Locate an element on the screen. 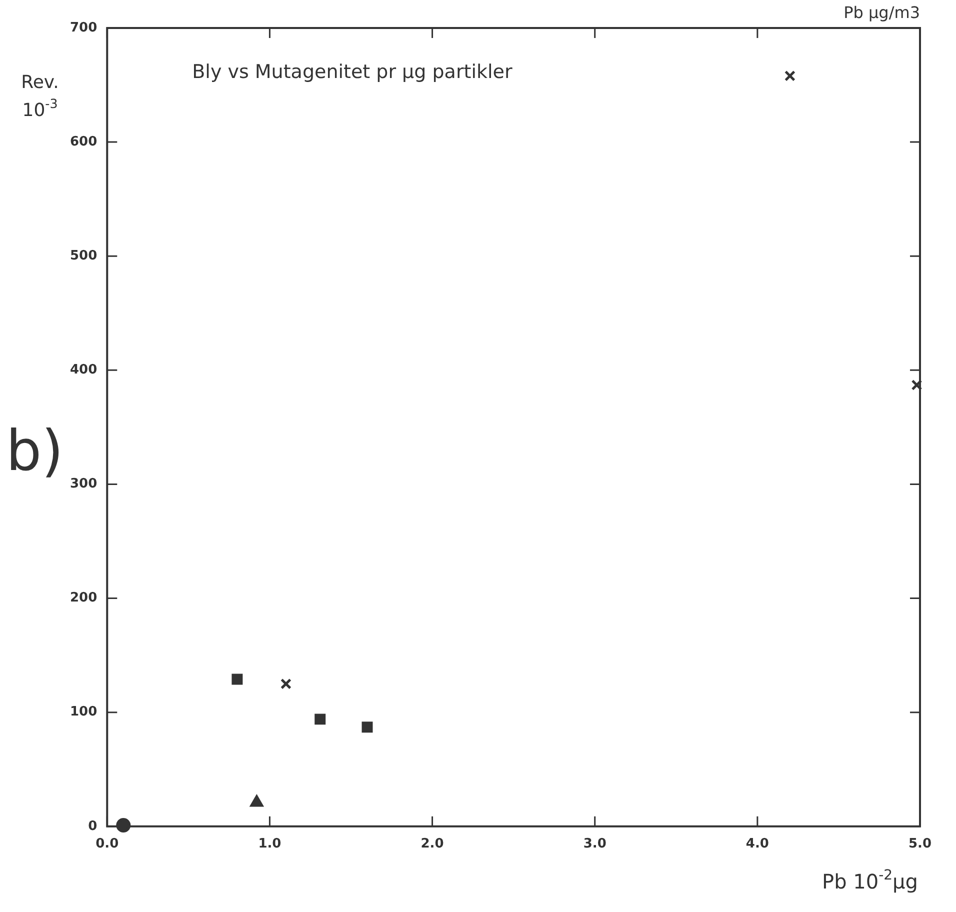 The width and height of the screenshot is (956, 912). y-tick-label: 300 is located at coordinates (84, 484).